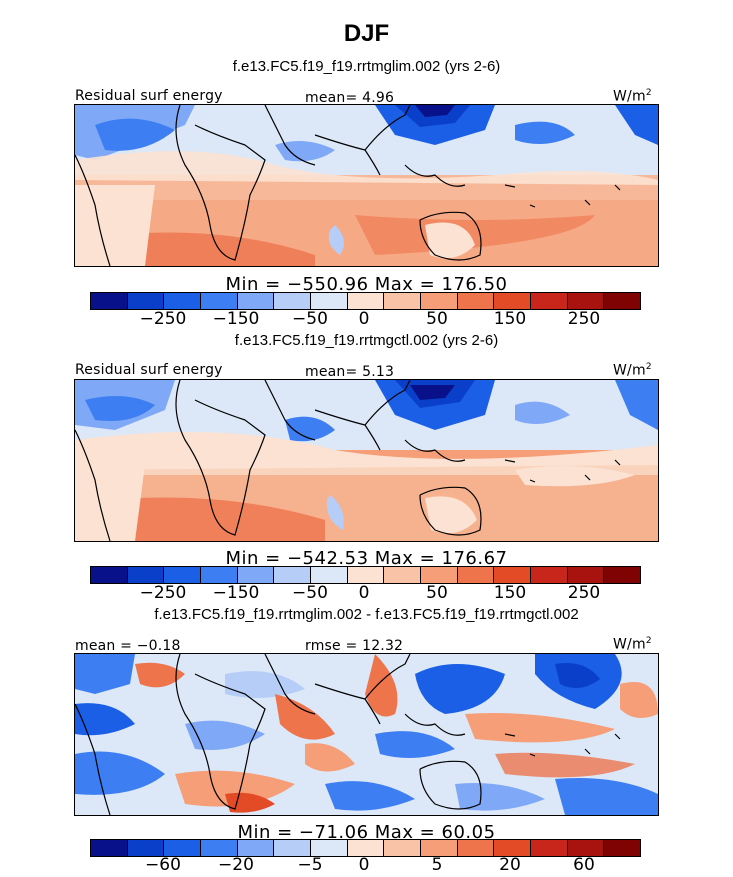  What do you see at coordinates (632, 96) in the screenshot?
I see `panel1-units: W/m2` at bounding box center [632, 96].